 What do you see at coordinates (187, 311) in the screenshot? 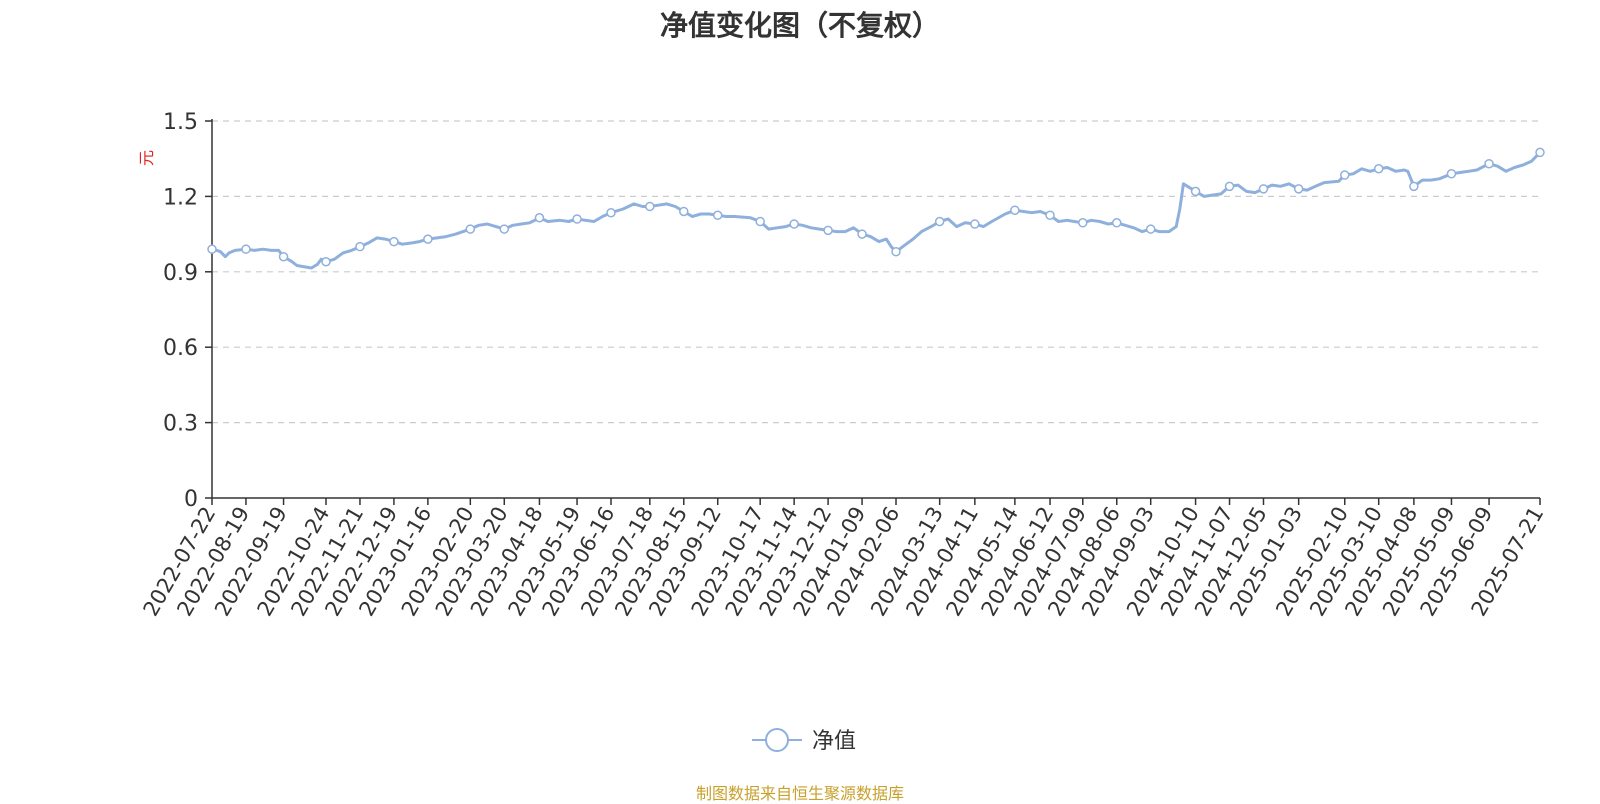
I see `y-axis-ticks: 0 0.3 0.6 0.9 1.2 1.5` at bounding box center [187, 311].